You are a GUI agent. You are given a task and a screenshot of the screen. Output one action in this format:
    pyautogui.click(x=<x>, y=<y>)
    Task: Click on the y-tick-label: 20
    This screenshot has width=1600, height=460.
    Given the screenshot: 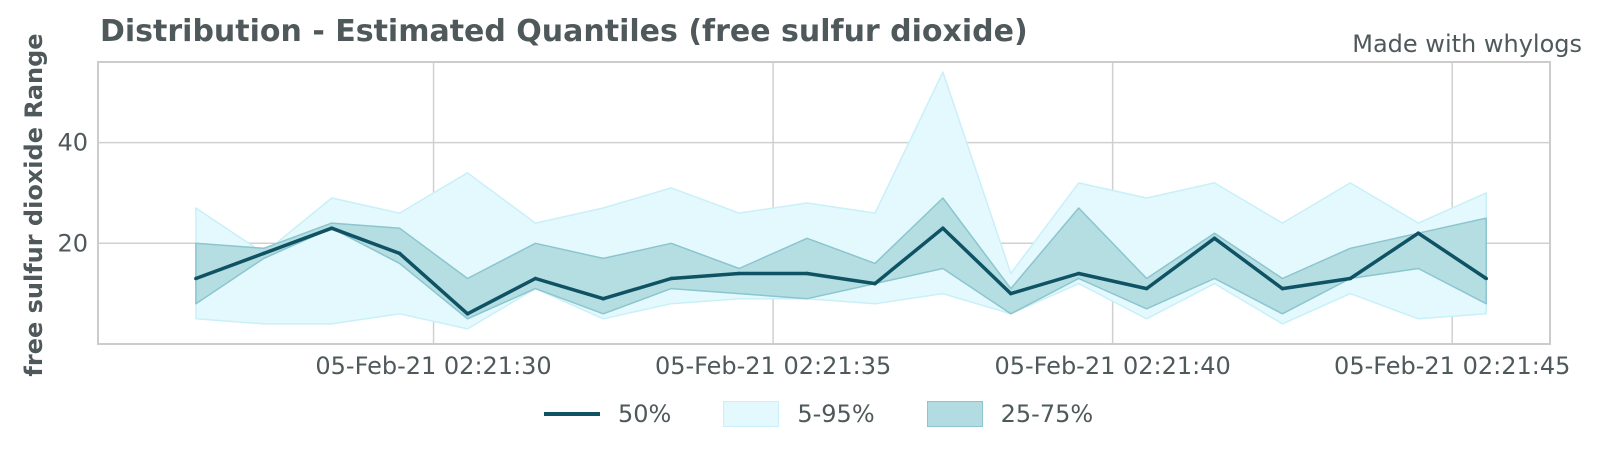 What is the action you would take?
    pyautogui.click(x=72, y=243)
    